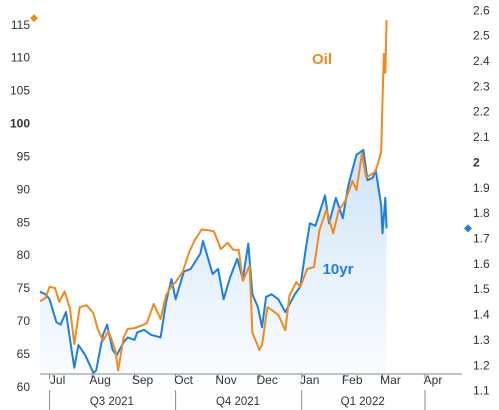 This screenshot has height=410, width=499. Describe the element at coordinates (20, 58) in the screenshot. I see `left-axis-tick-label: 110` at that location.